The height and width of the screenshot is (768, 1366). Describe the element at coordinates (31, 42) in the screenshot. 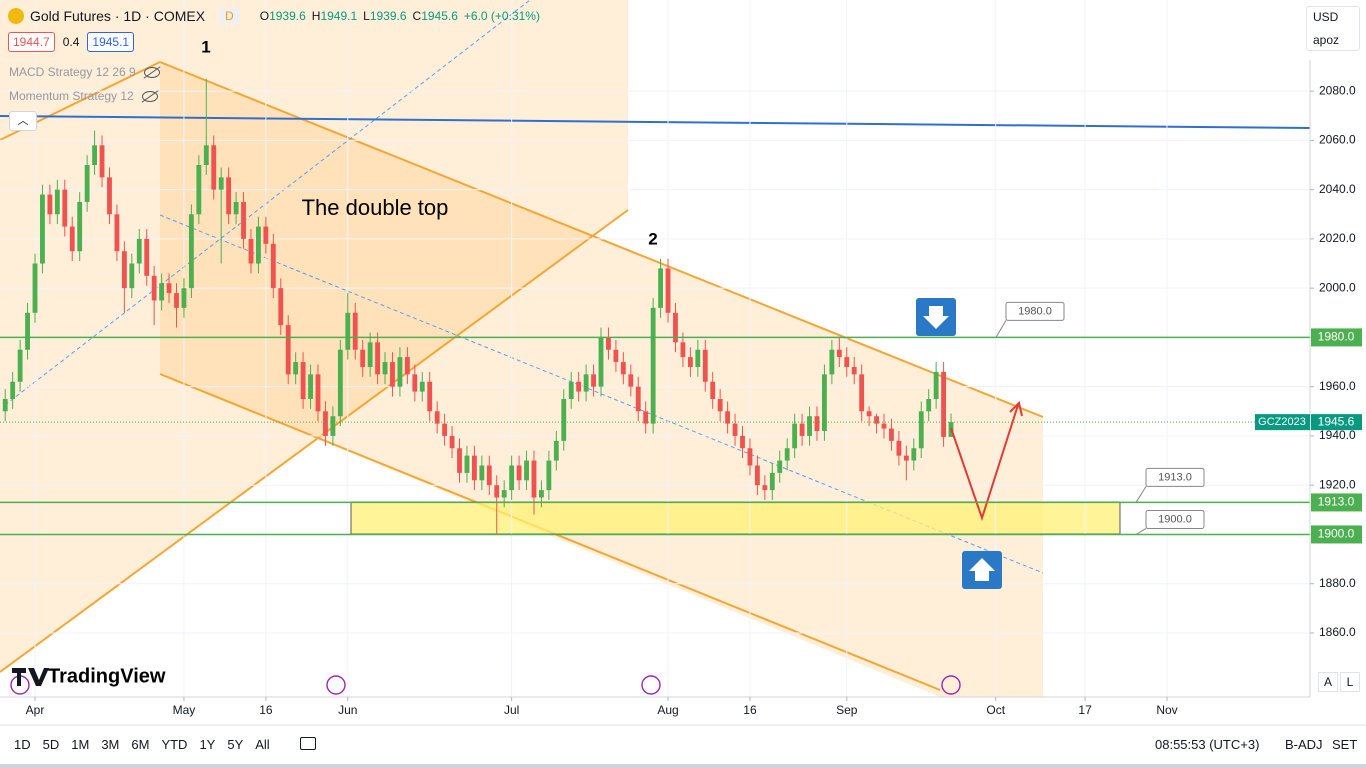

I see `bid: 1944.7` at that location.